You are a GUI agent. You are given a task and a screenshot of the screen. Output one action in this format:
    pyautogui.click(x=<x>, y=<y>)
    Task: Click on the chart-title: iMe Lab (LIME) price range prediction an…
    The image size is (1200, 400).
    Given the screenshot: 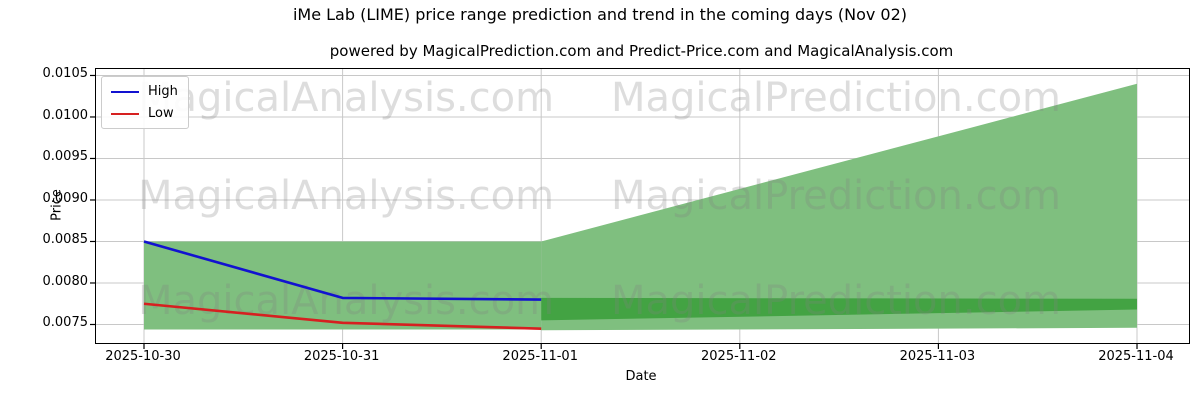 What is the action you would take?
    pyautogui.click(x=600, y=14)
    